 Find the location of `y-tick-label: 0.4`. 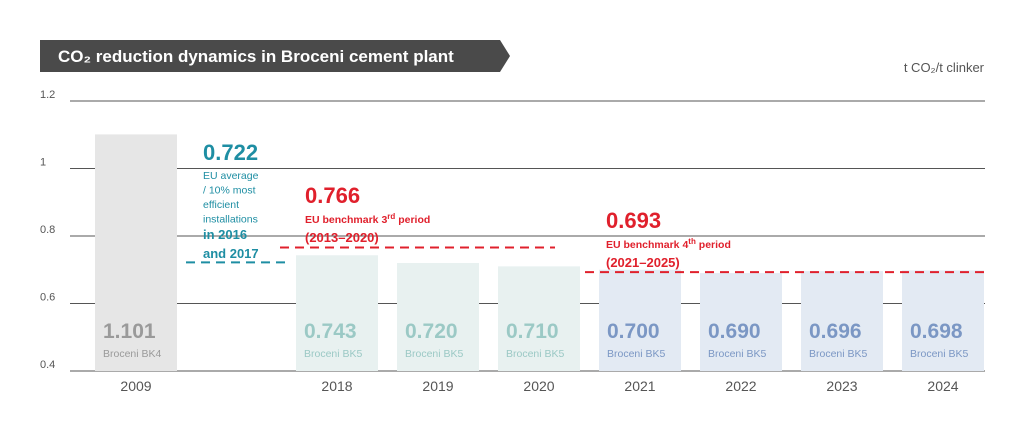

y-tick-label: 0.4 is located at coordinates (47, 365).